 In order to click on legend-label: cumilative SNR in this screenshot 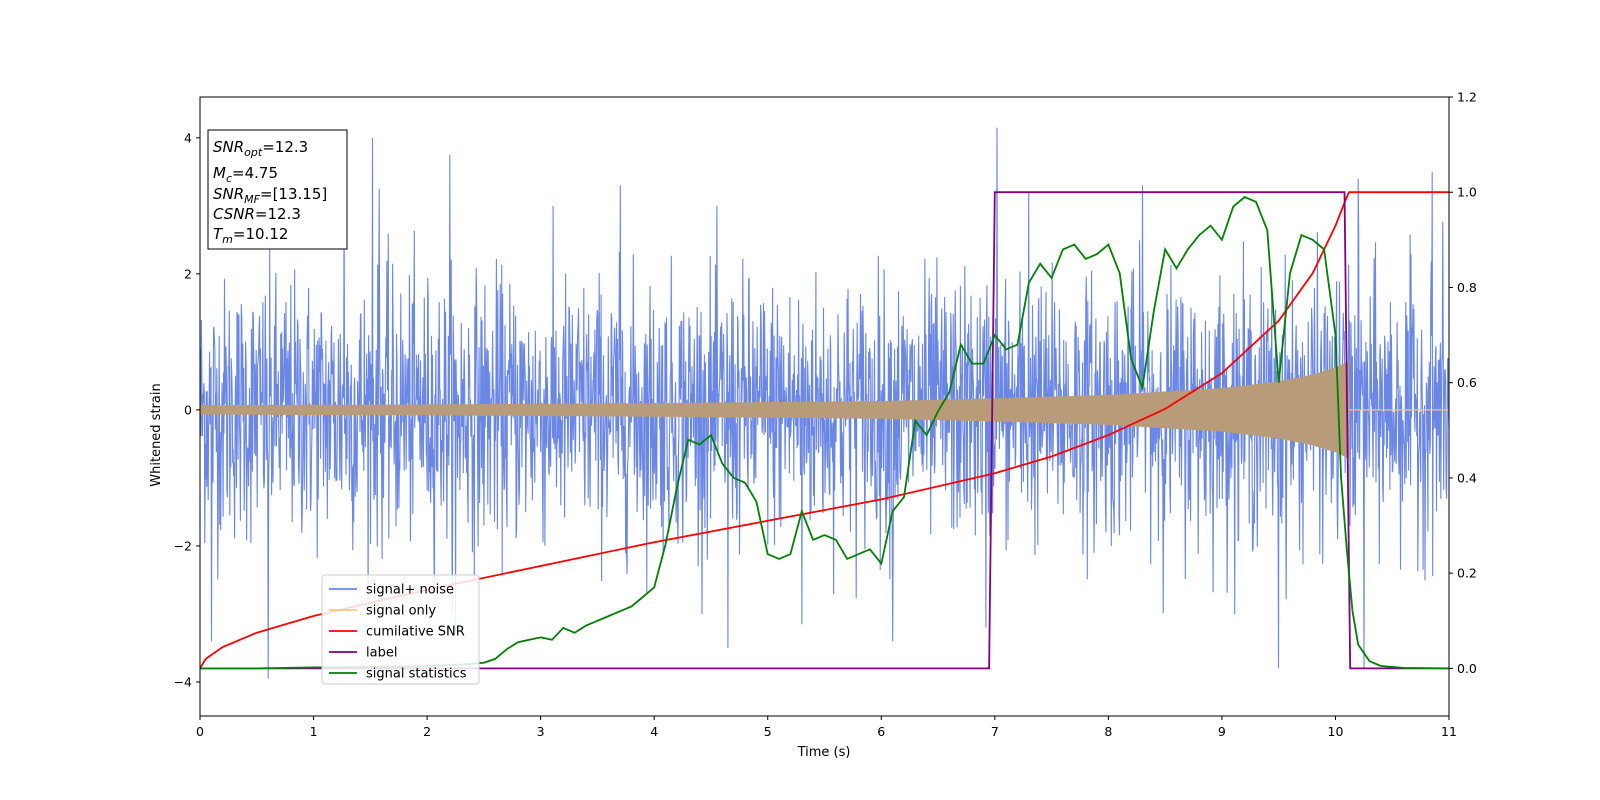, I will do `click(415, 632)`.